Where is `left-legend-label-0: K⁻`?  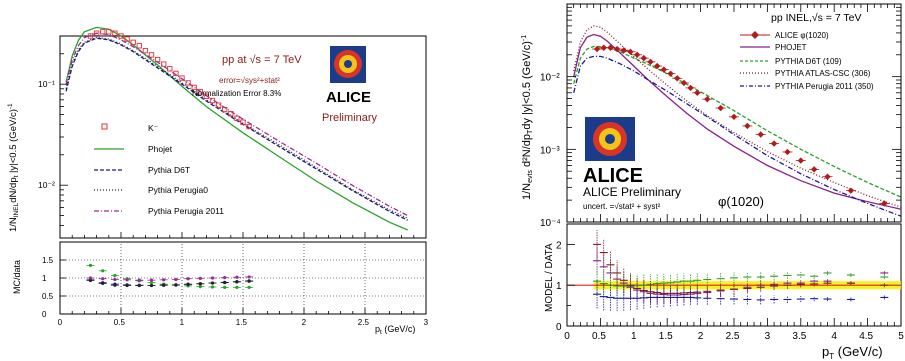 left-legend-label-0: K⁻ is located at coordinates (153, 128).